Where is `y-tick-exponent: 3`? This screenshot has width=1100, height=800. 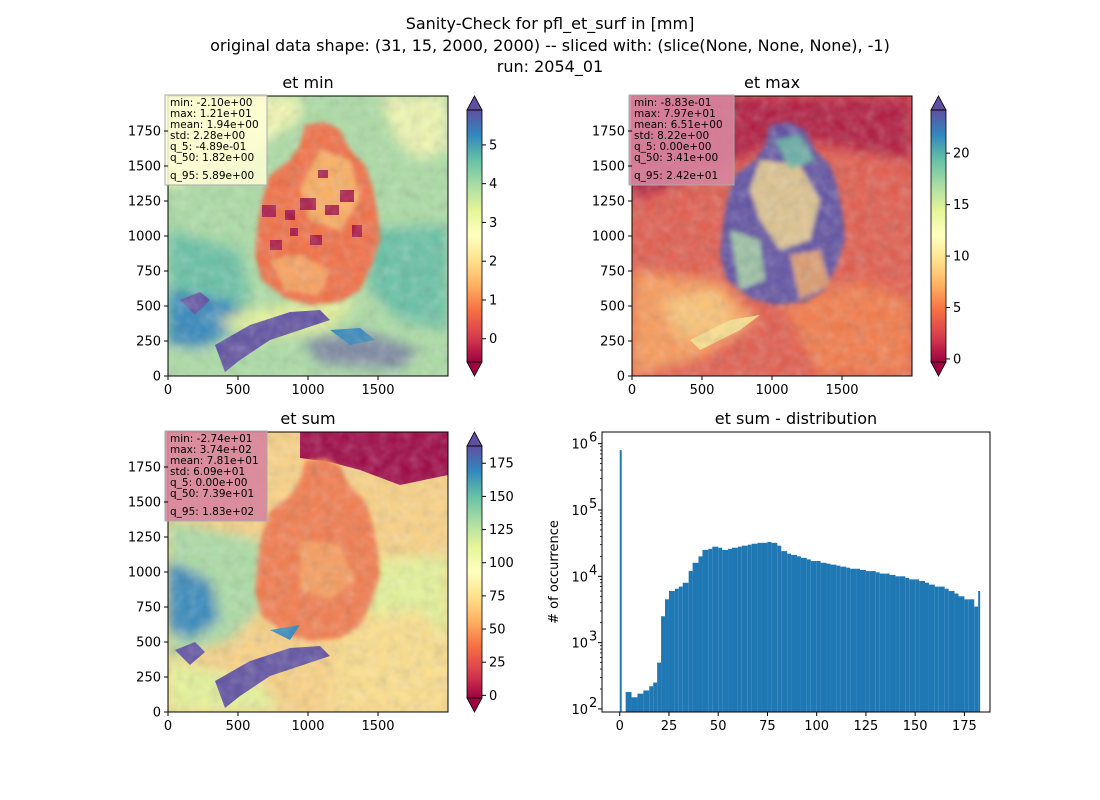 y-tick-exponent: 3 is located at coordinates (593, 637).